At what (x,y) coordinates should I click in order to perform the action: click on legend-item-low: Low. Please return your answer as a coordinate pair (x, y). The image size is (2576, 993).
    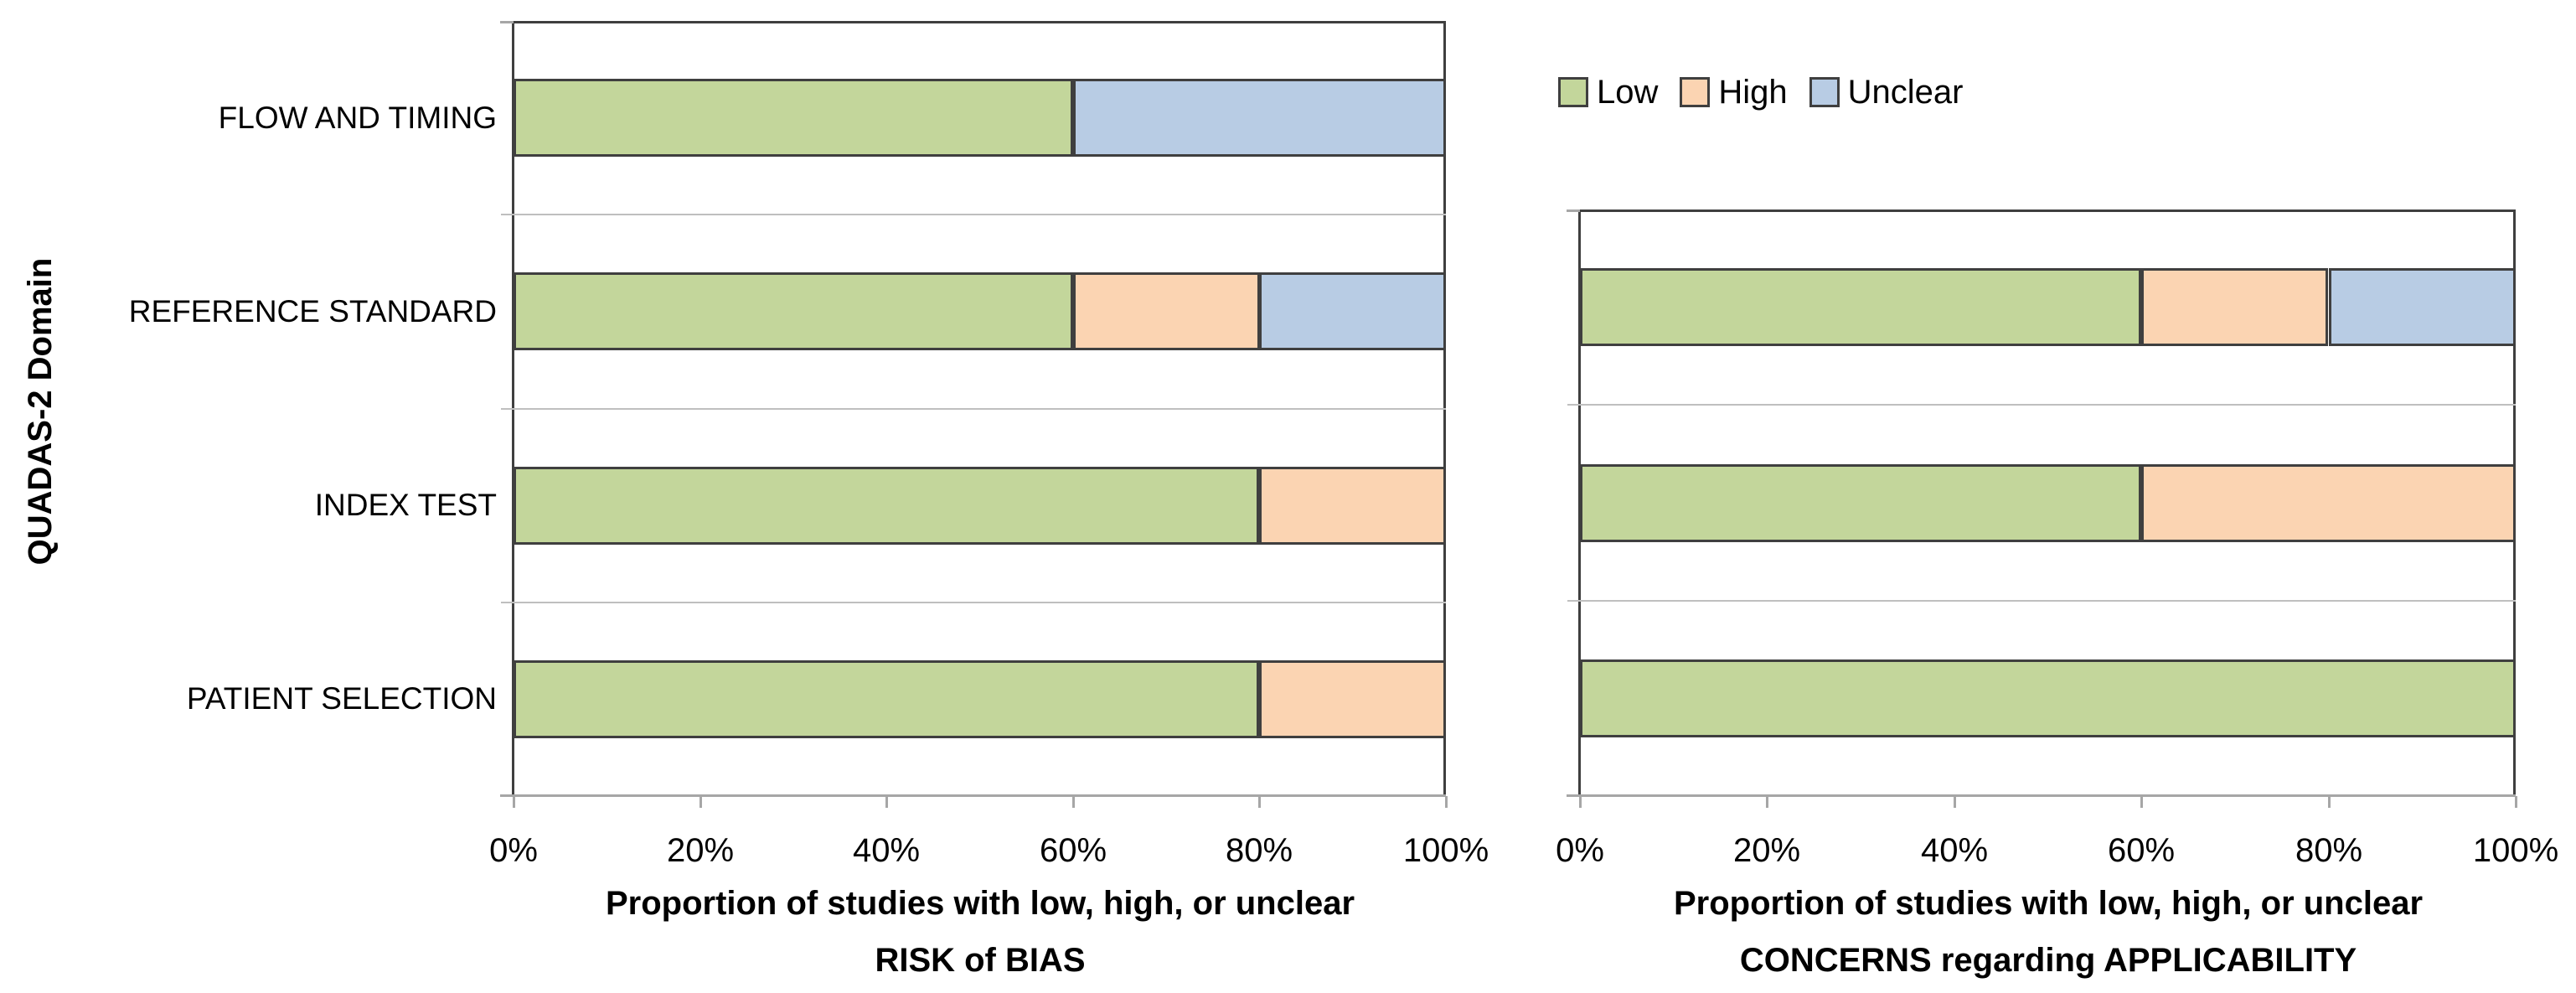
    Looking at the image, I should click on (1608, 92).